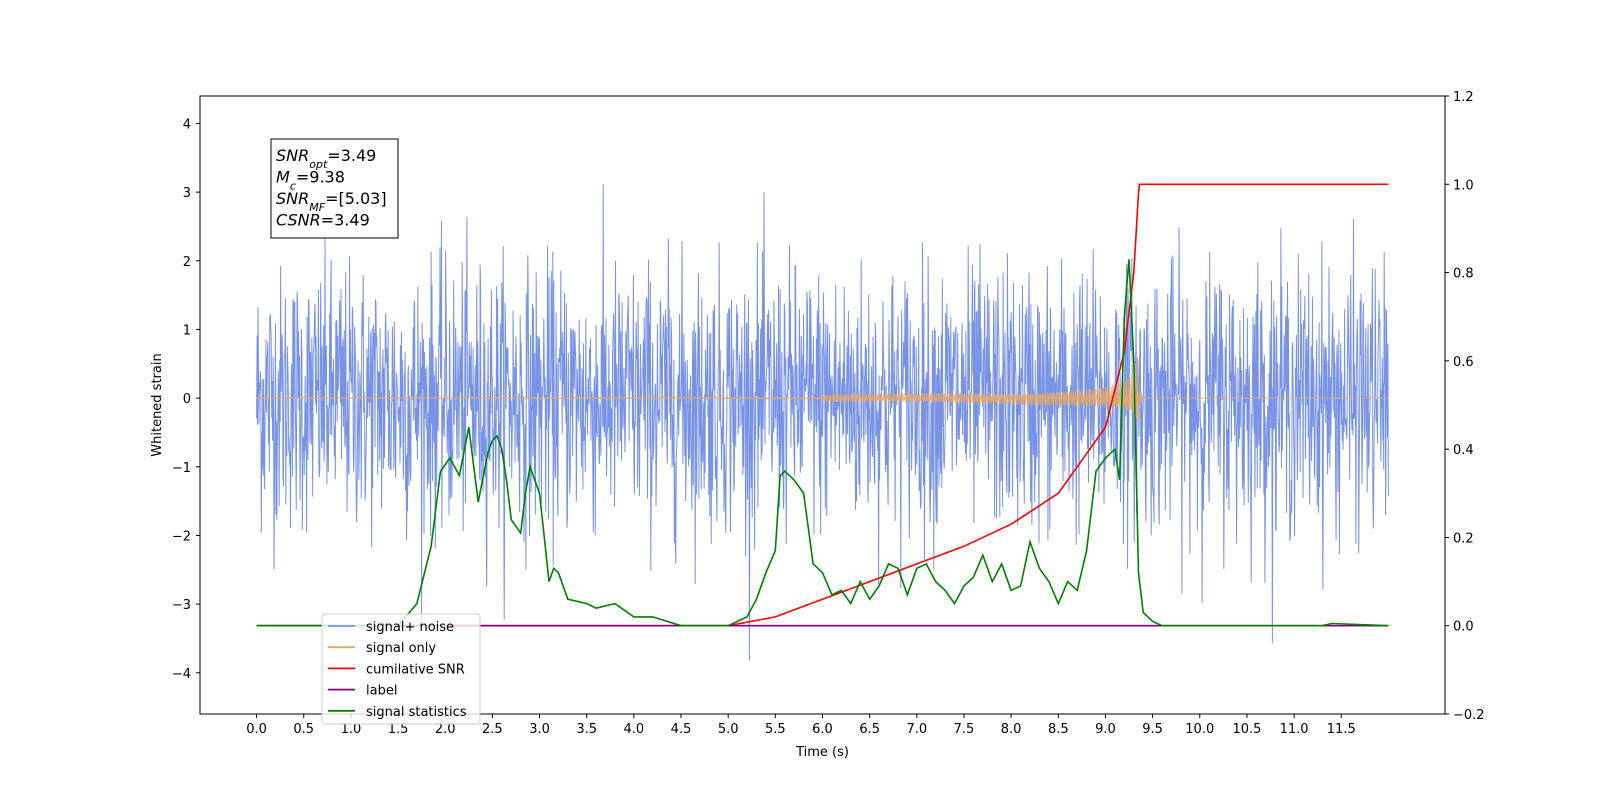  Describe the element at coordinates (187, 124) in the screenshot. I see `y-tick-label: 4` at that location.